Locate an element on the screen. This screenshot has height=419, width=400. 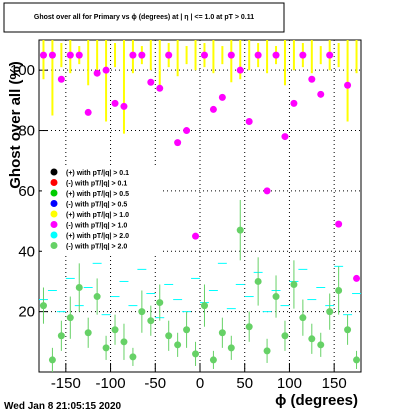
title-box is located at coordinates (144, 17).